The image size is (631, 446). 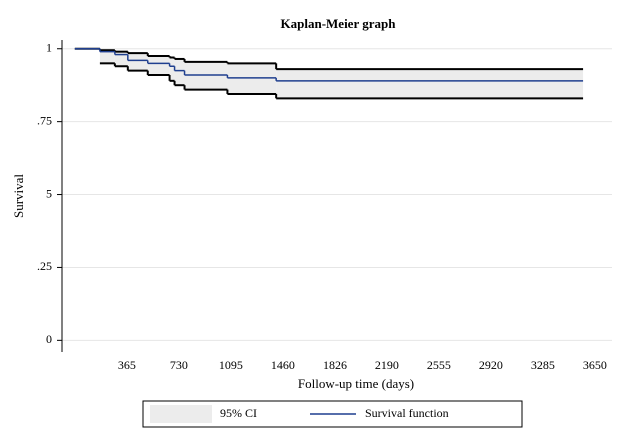 What do you see at coordinates (44, 266) in the screenshot?
I see `y-tick-label: .25` at bounding box center [44, 266].